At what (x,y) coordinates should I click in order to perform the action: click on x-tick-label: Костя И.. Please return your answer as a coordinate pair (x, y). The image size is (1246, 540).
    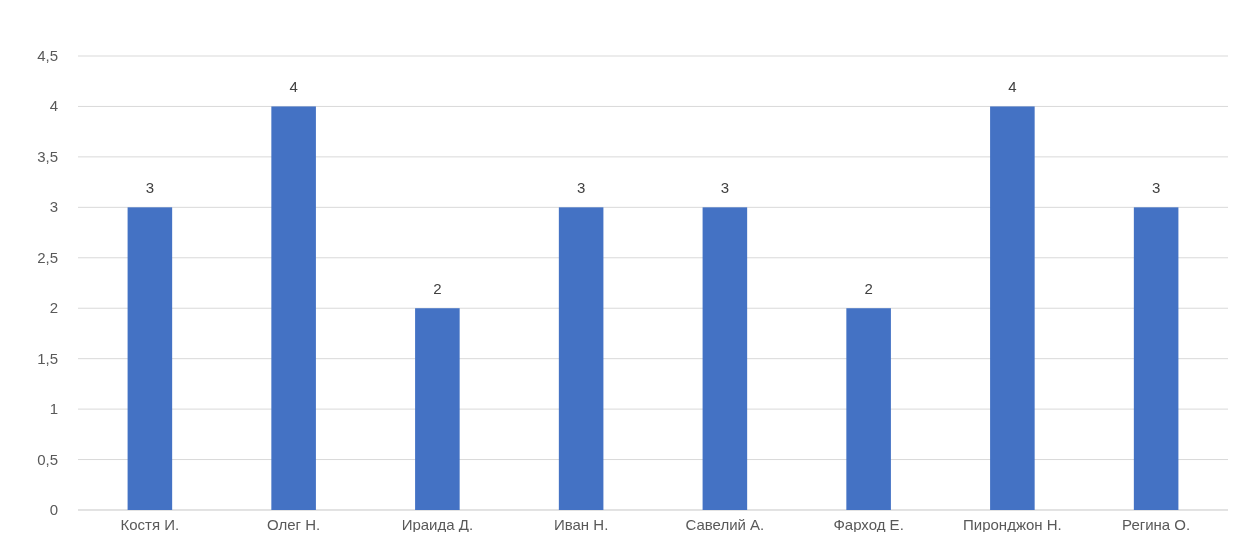
    Looking at the image, I should click on (150, 524).